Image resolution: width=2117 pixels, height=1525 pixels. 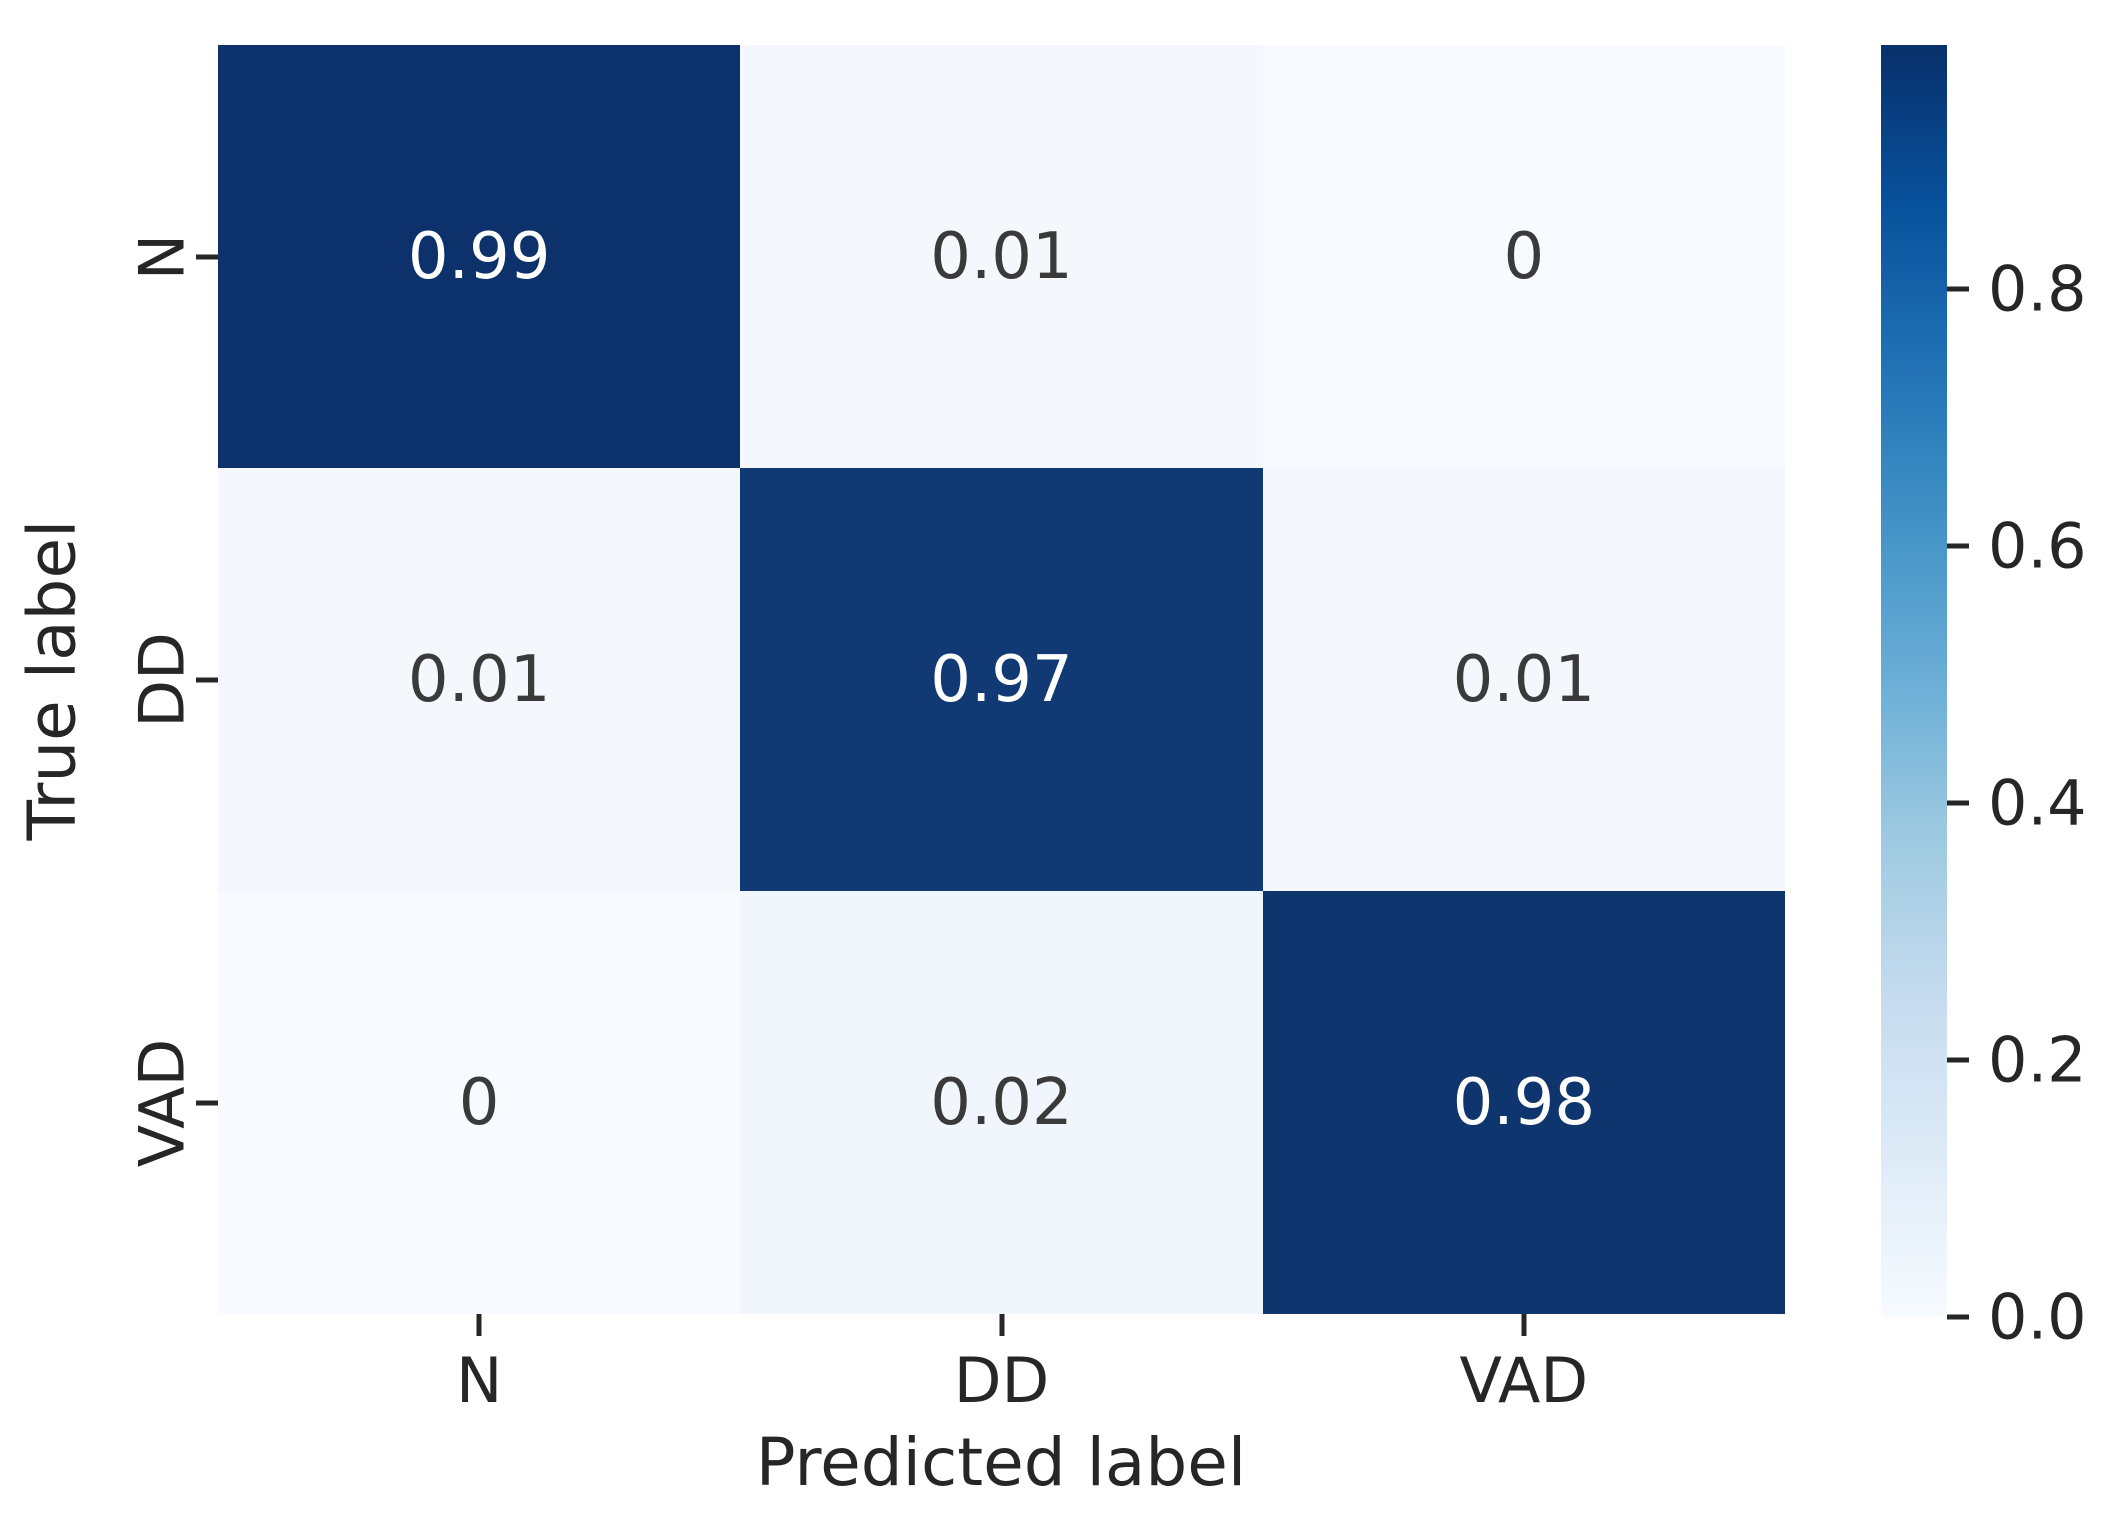 I want to click on cell-value: 0.97, so click(x=1001, y=679).